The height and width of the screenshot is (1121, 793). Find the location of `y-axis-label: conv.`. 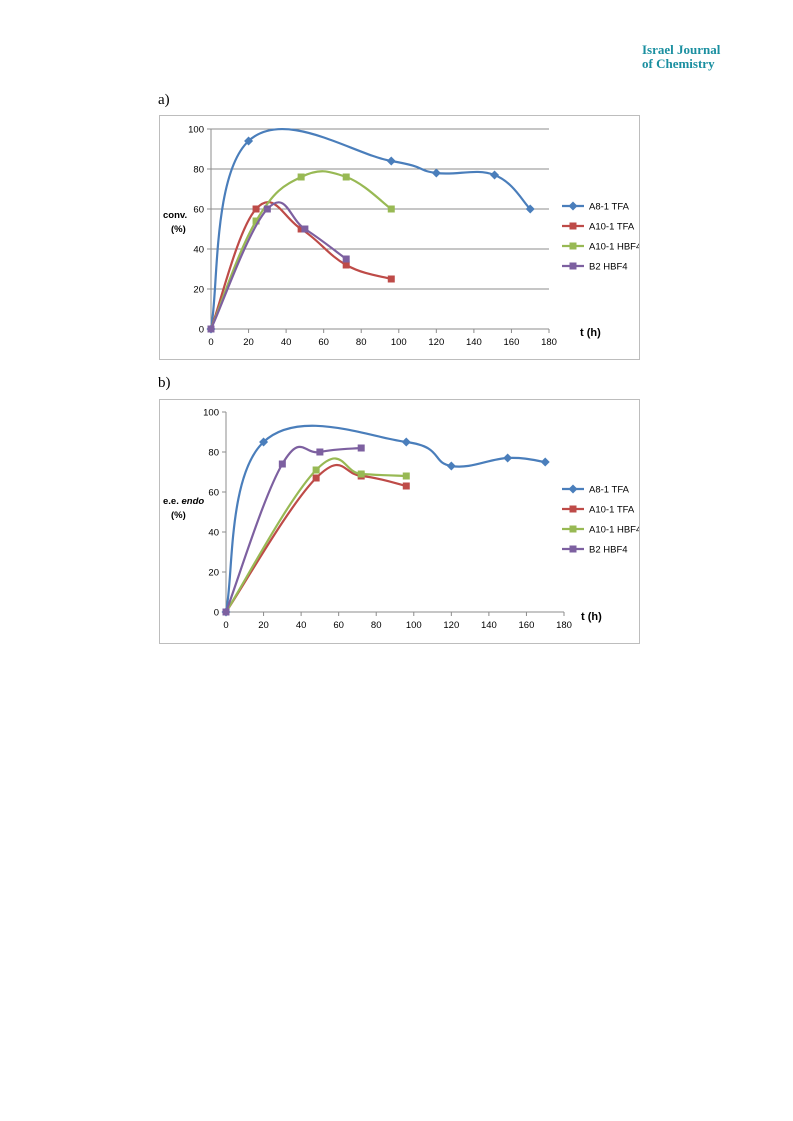

y-axis-label: conv. is located at coordinates (175, 215).